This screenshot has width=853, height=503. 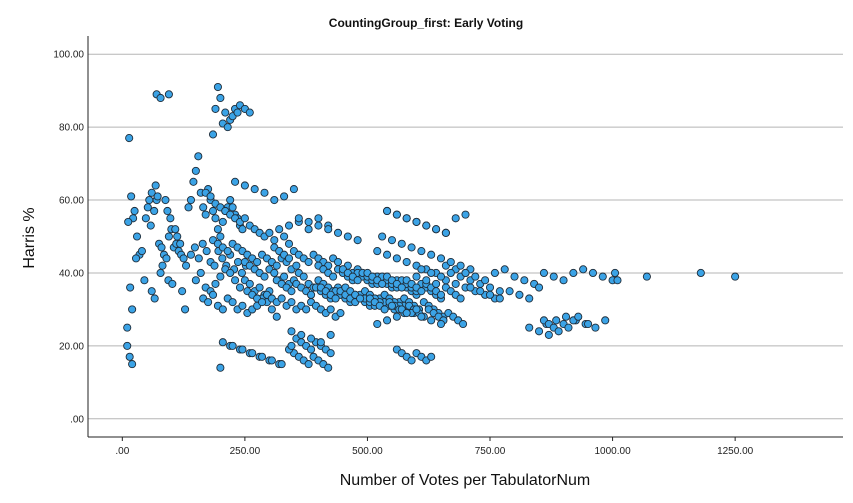 I want to click on chart-title: CountingGroup_first: Early Voting, so click(x=426, y=23).